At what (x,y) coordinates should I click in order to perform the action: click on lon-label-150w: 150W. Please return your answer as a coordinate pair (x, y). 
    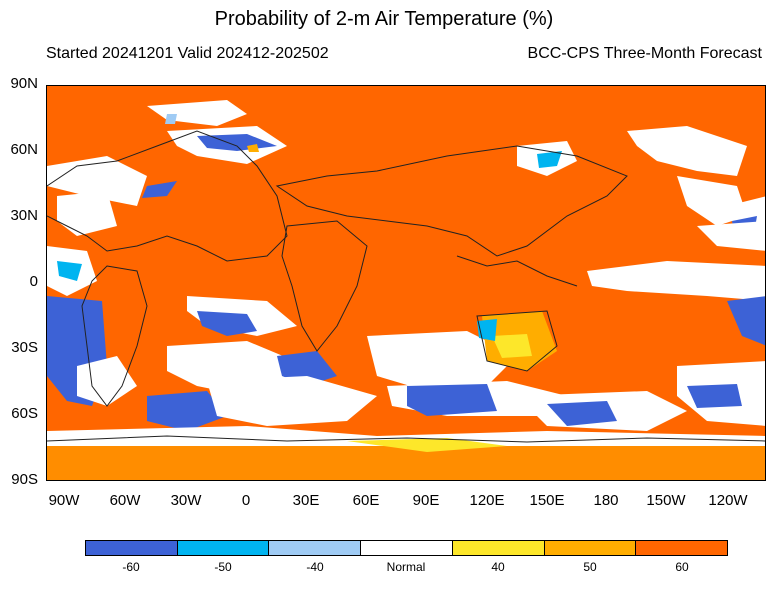
    Looking at the image, I should click on (666, 500).